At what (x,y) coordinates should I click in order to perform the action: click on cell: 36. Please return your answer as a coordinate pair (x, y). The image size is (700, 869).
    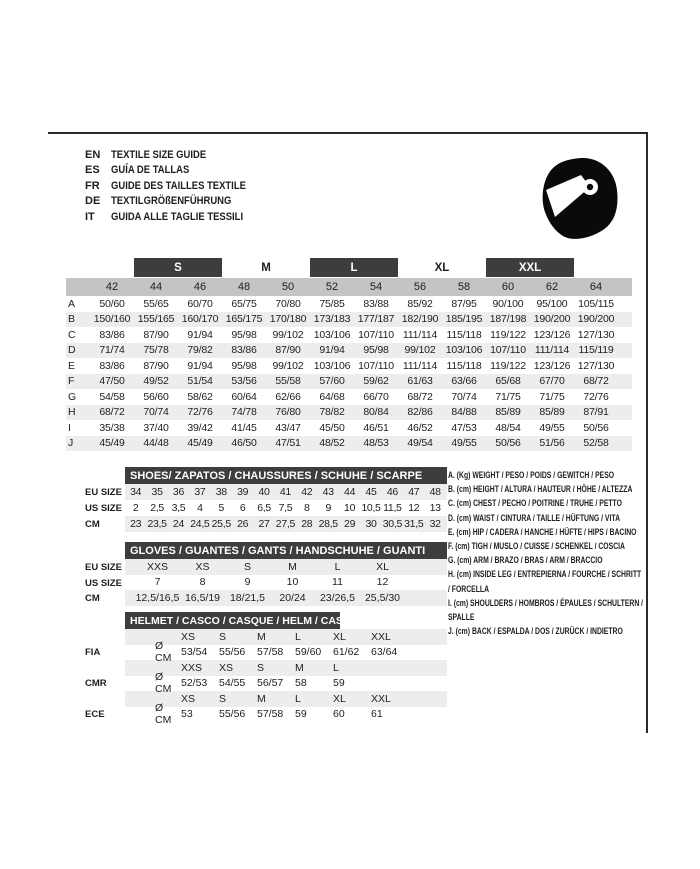
    Looking at the image, I should click on (178, 492).